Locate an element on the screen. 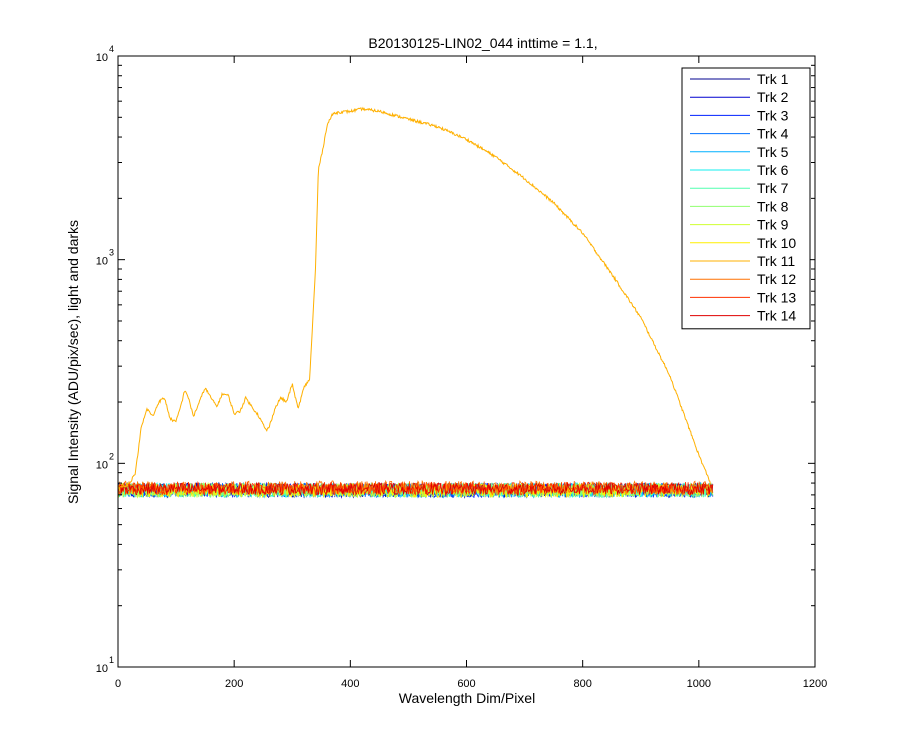 This screenshot has width=900, height=755. legend-label-trk-11: Trk 11 is located at coordinates (776, 261).